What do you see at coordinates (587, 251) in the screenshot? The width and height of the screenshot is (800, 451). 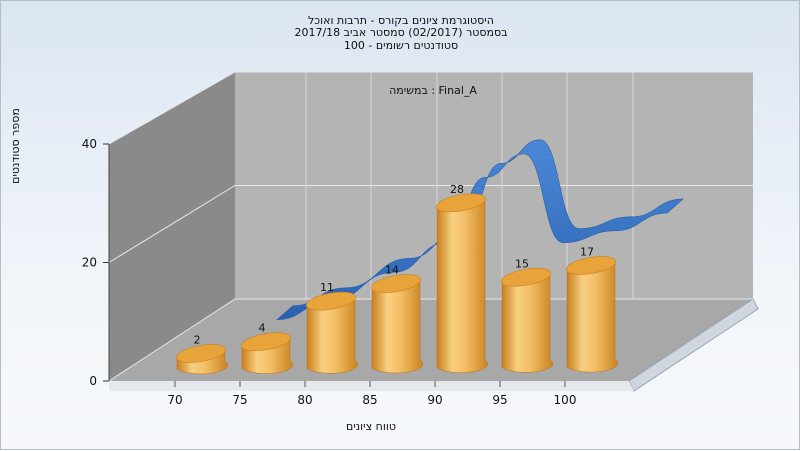 I see `bar-value-label: 17` at bounding box center [587, 251].